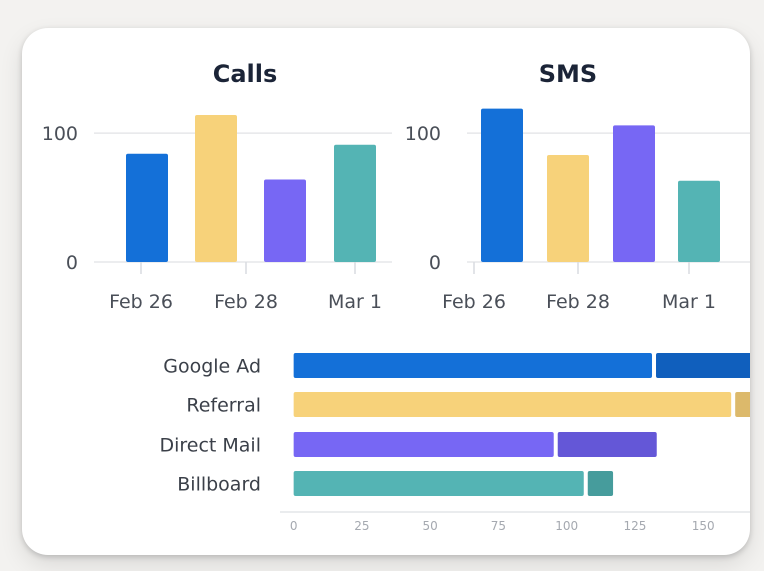 The height and width of the screenshot is (571, 764). I want to click on x-tick-label: 125, so click(634, 526).